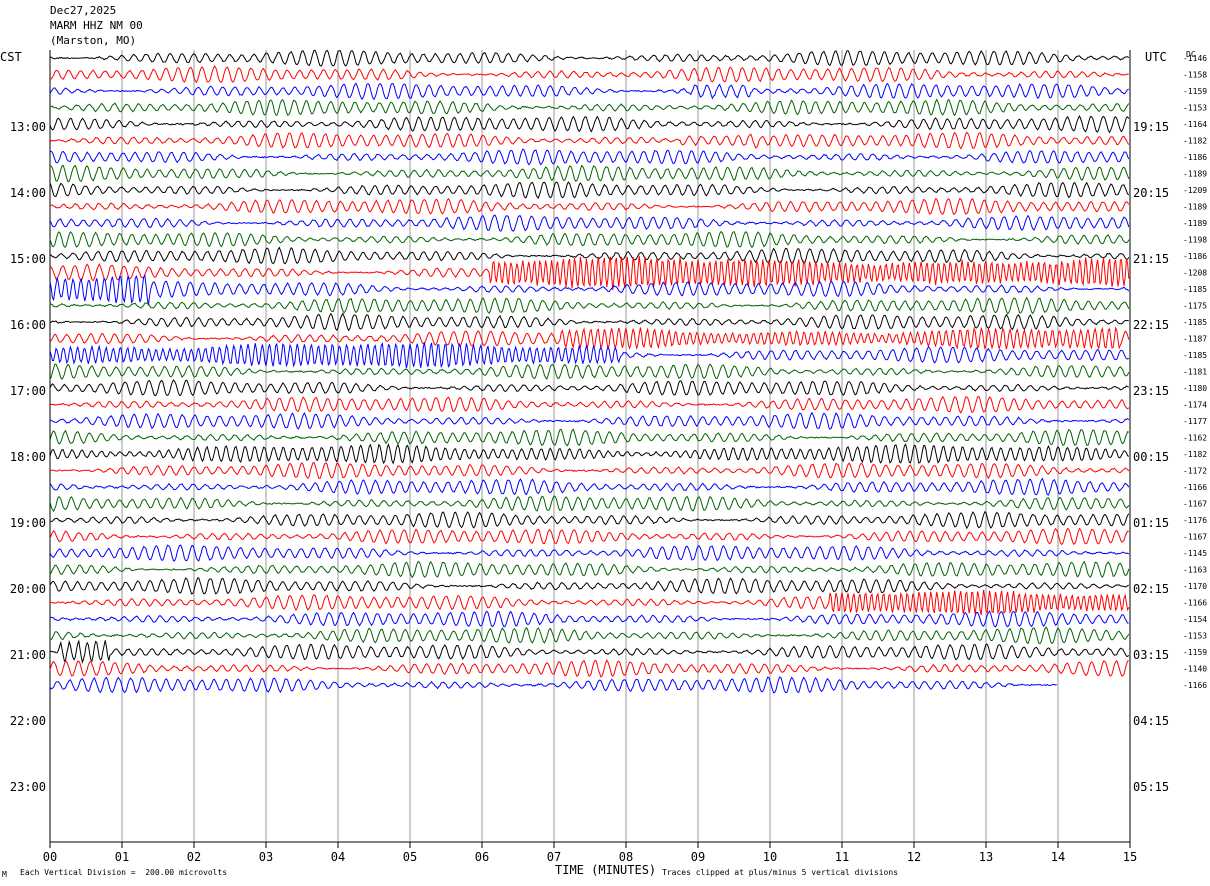 This screenshot has width=1210, height=886. I want to click on dc-offset-label: -1146, so click(1195, 58).